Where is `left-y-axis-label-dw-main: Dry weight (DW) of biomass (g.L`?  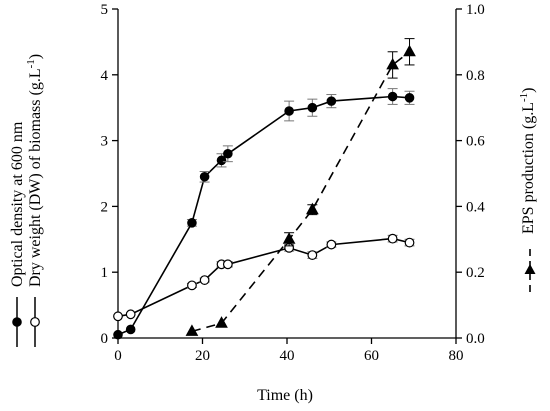 left-y-axis-label-dw-main: Dry weight (DW) of biomass (g.L is located at coordinates (35, 177).